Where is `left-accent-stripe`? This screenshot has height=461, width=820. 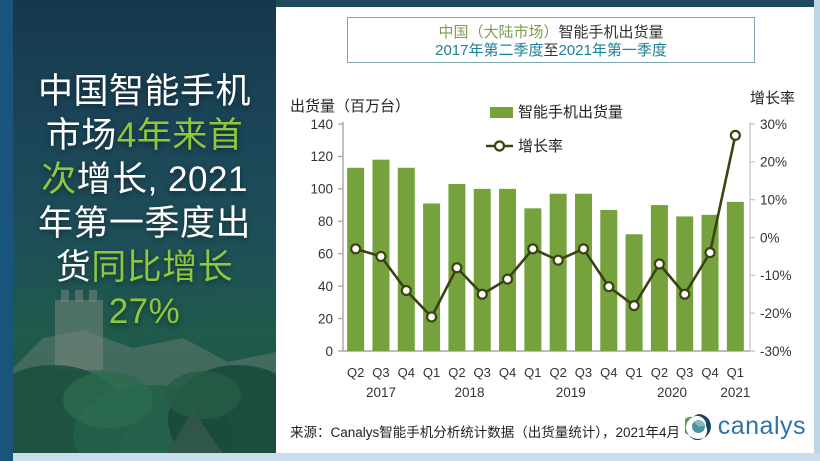 left-accent-stripe is located at coordinates (6, 230).